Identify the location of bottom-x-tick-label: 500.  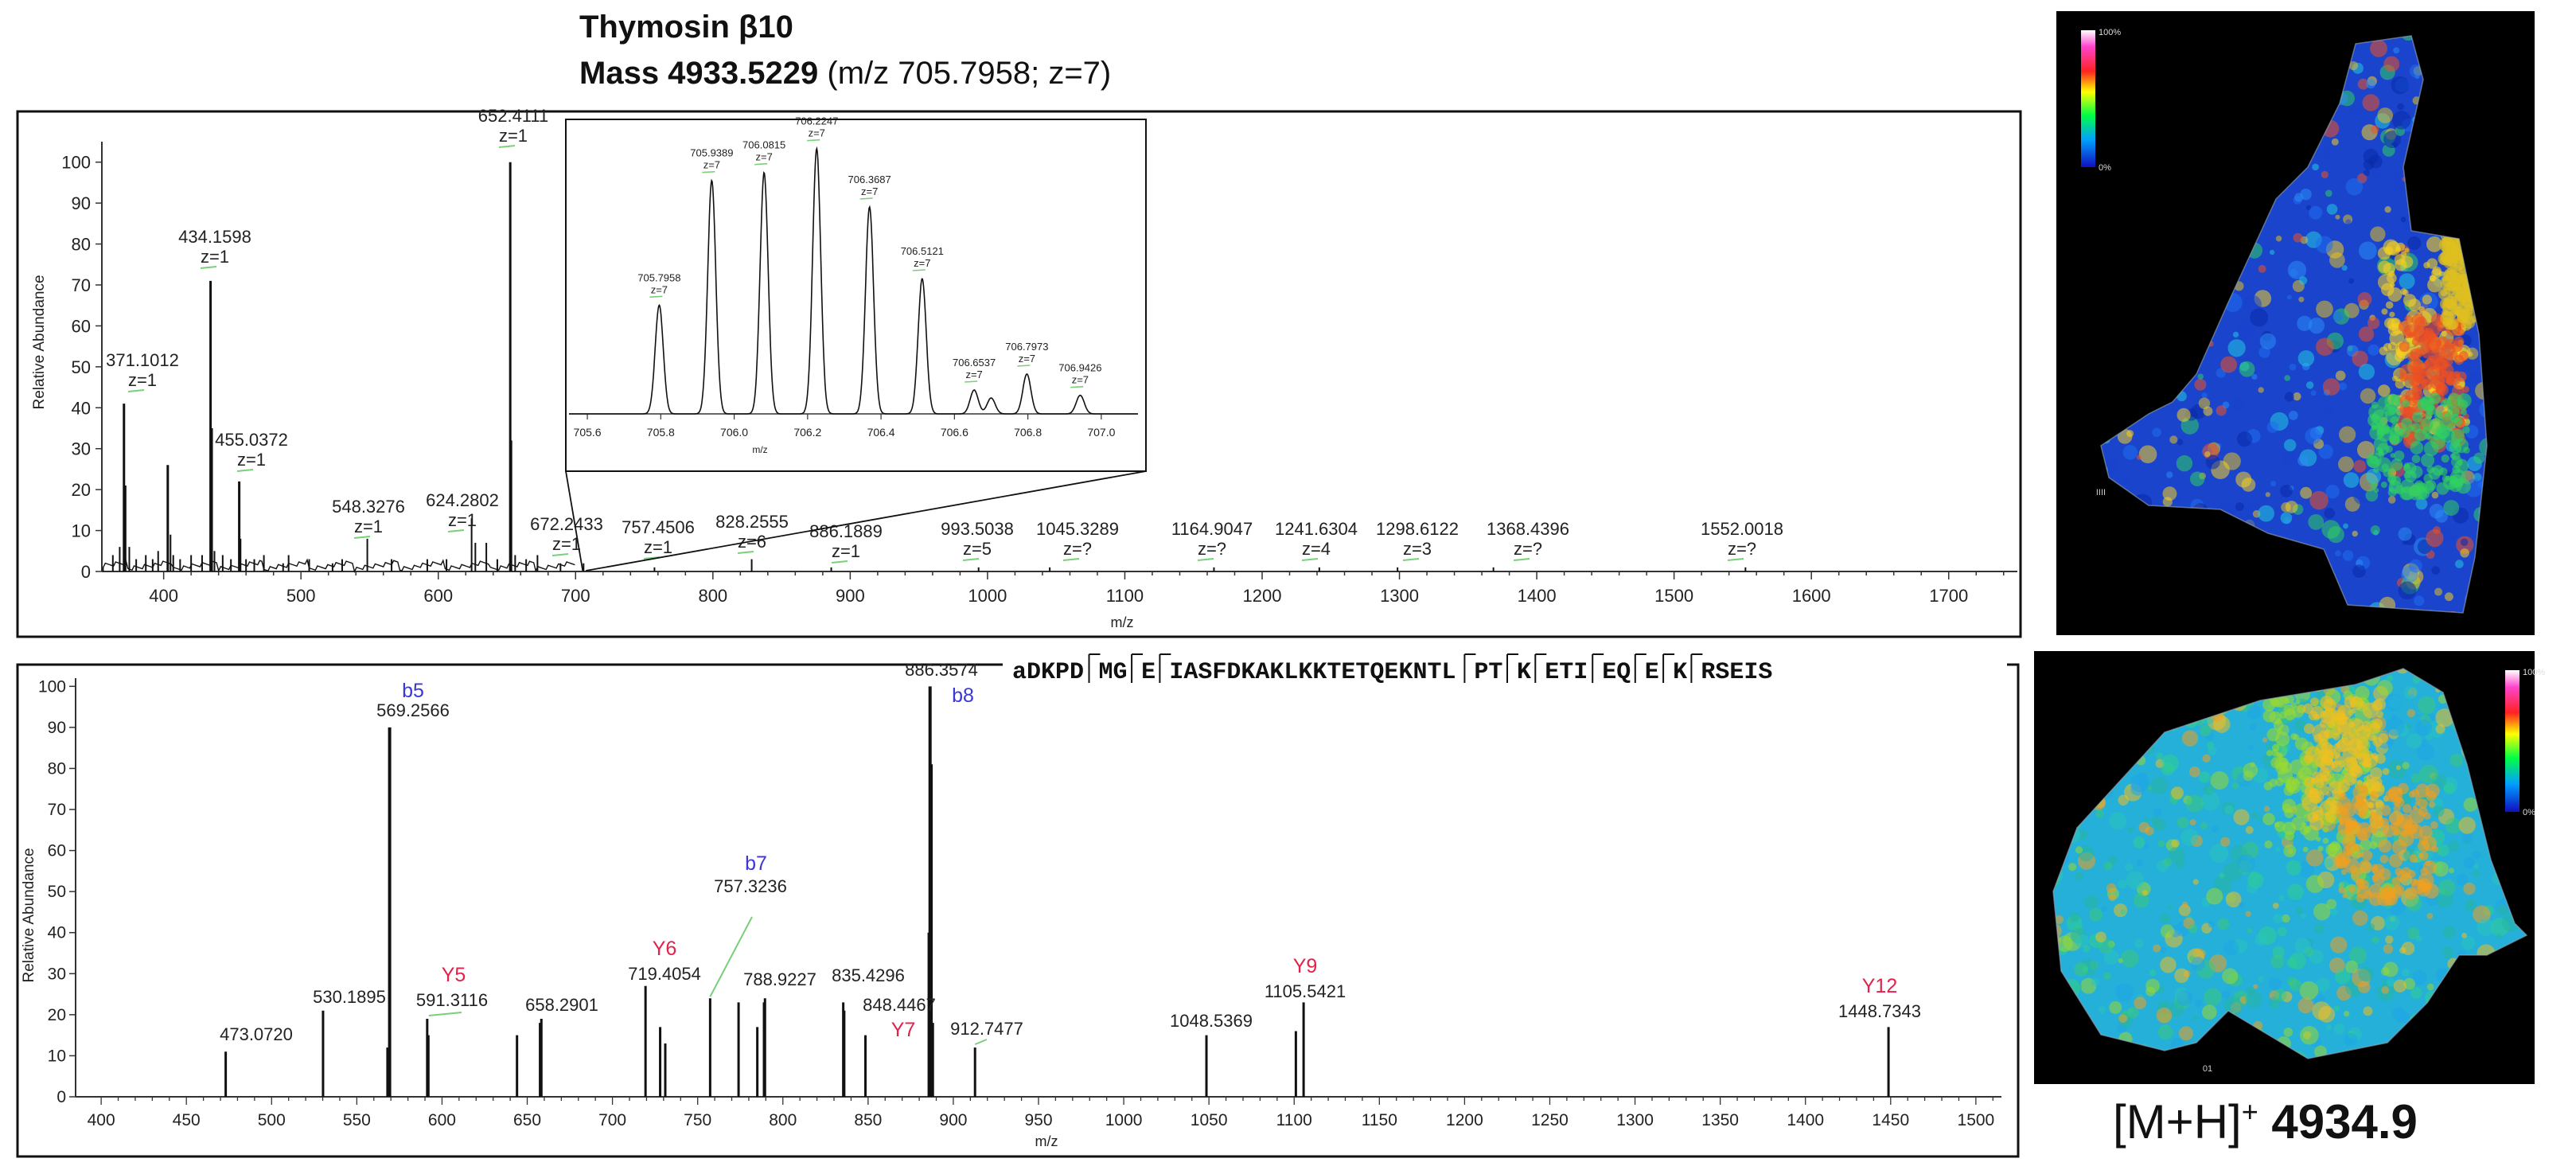
(272, 1120).